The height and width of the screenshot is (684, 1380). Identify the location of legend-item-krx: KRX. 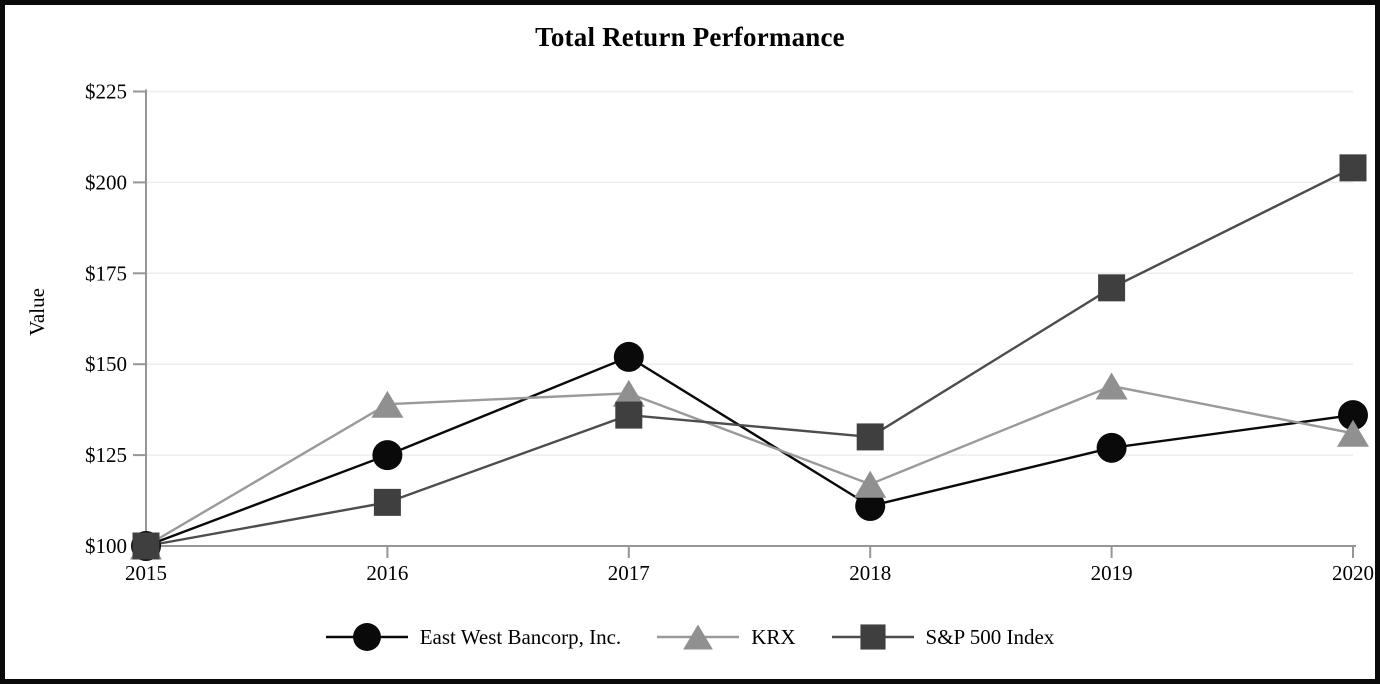
(726, 637).